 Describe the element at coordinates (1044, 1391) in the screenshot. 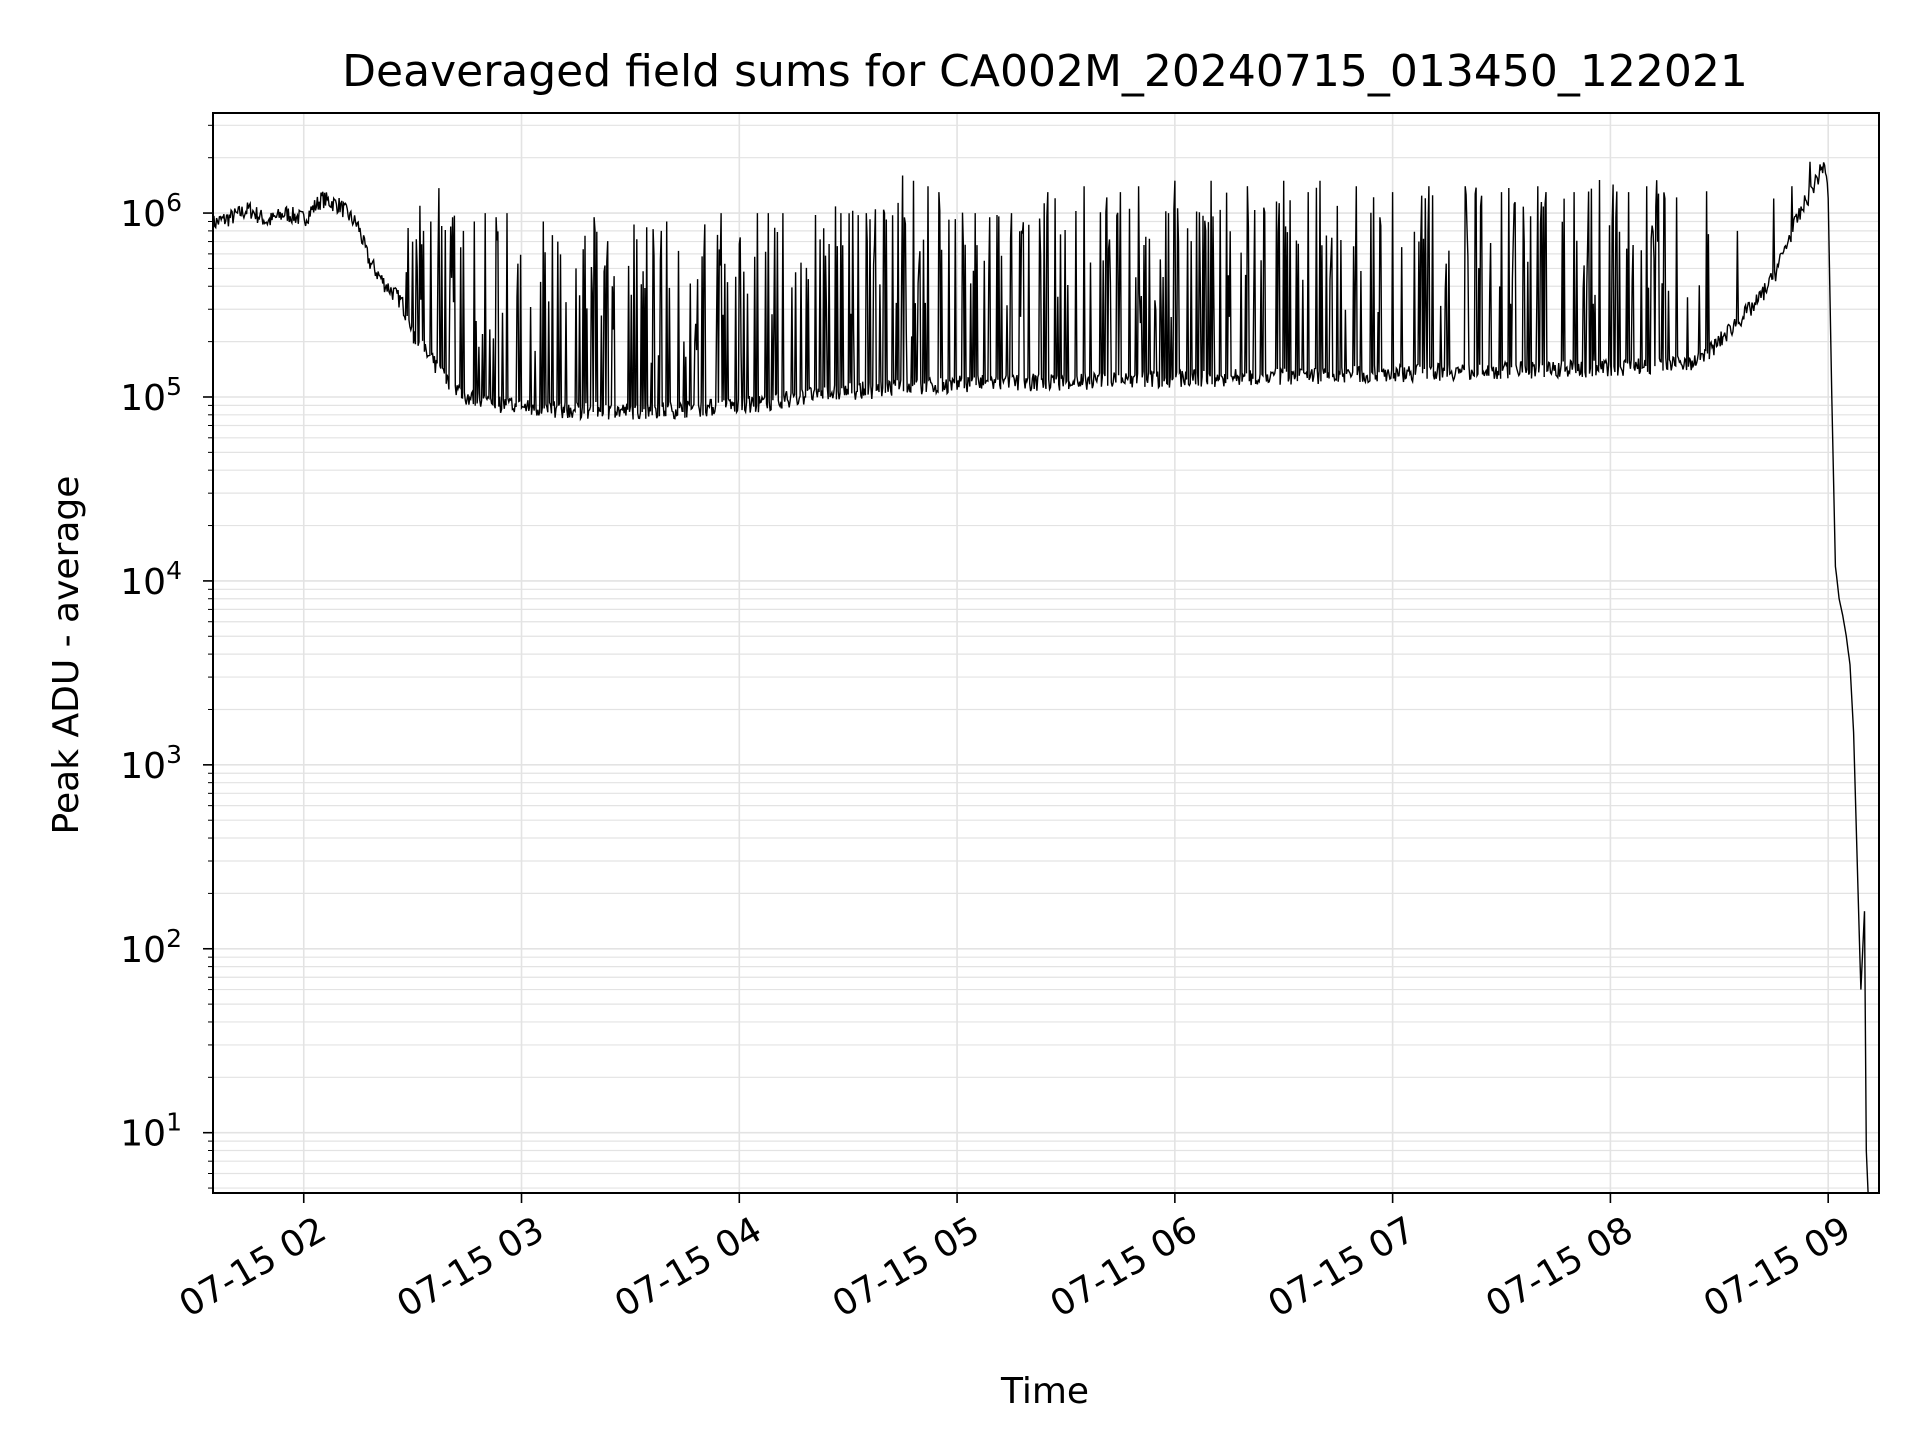

I see `x-axis-label: Time` at that location.